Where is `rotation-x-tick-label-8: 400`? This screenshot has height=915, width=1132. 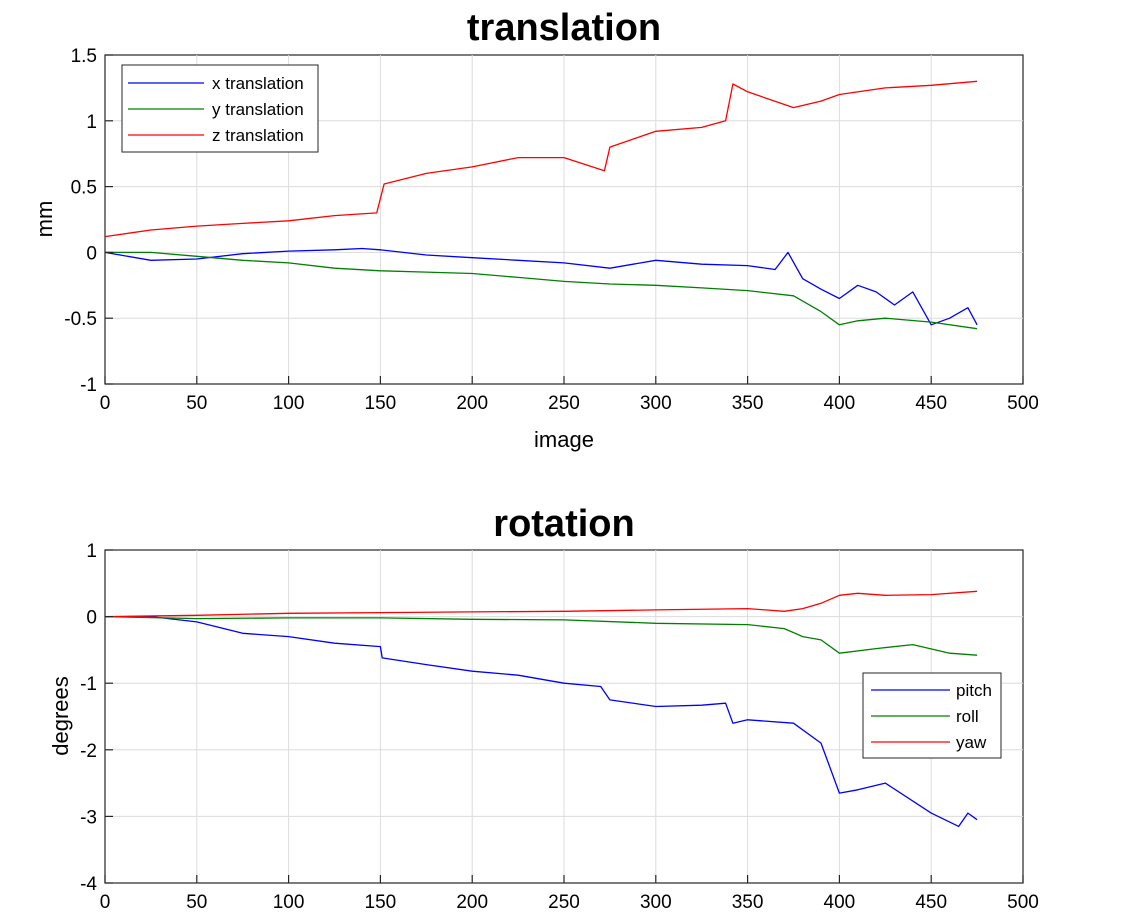 rotation-x-tick-label-8: 400 is located at coordinates (840, 902).